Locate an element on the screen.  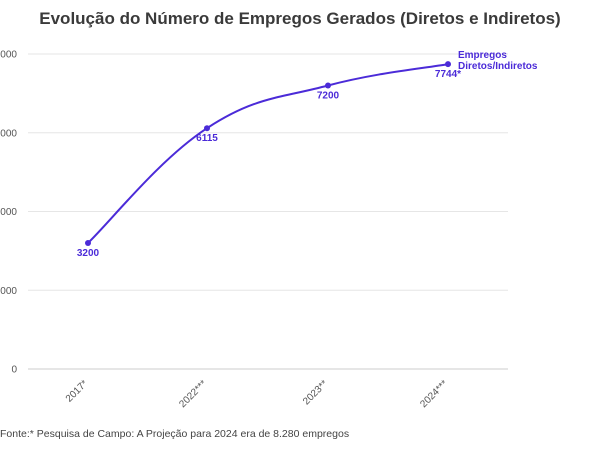
y-tick-label: 8000 is located at coordinates (8, 55).